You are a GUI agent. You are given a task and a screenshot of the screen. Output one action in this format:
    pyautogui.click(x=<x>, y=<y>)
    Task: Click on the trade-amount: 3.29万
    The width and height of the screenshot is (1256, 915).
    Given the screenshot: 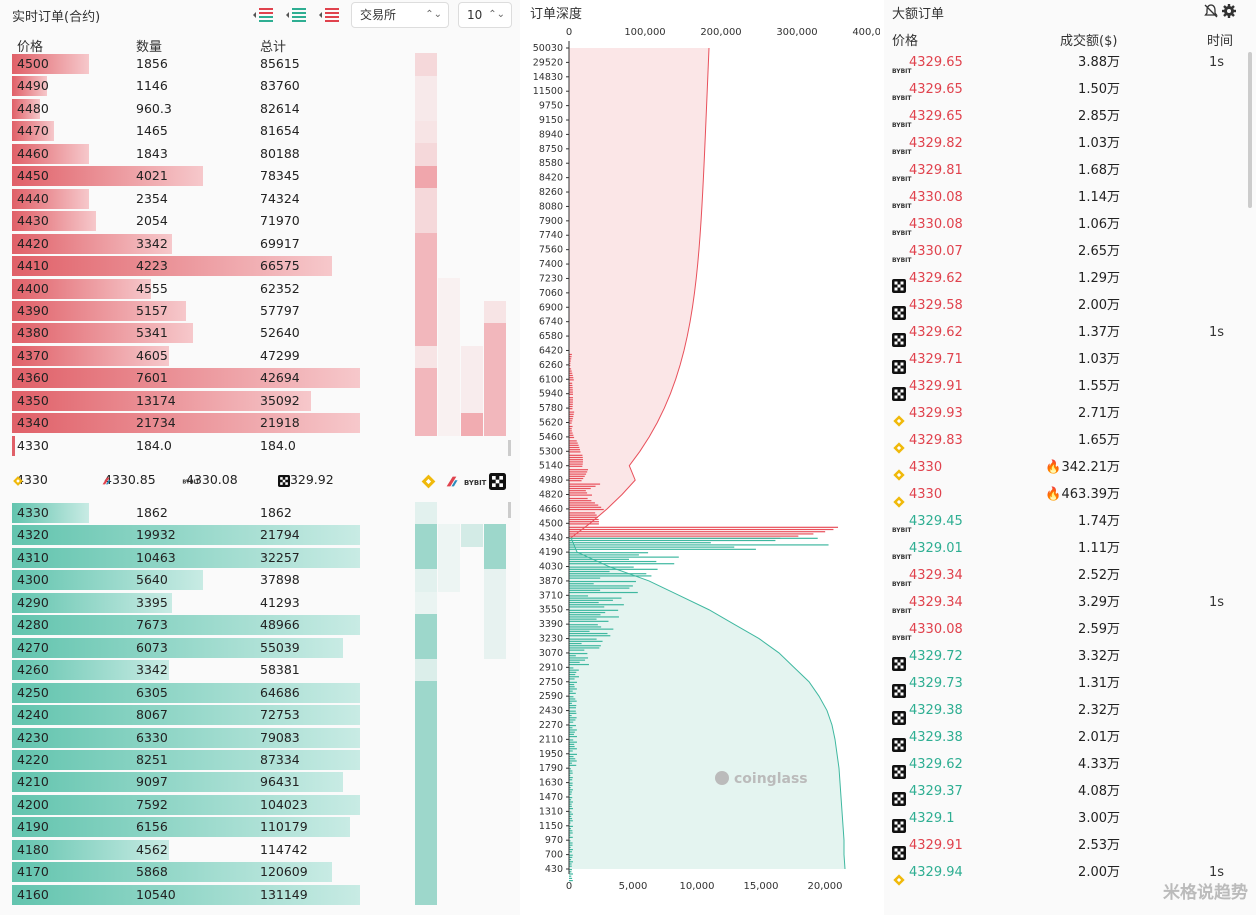 What is the action you would take?
    pyautogui.click(x=1099, y=602)
    